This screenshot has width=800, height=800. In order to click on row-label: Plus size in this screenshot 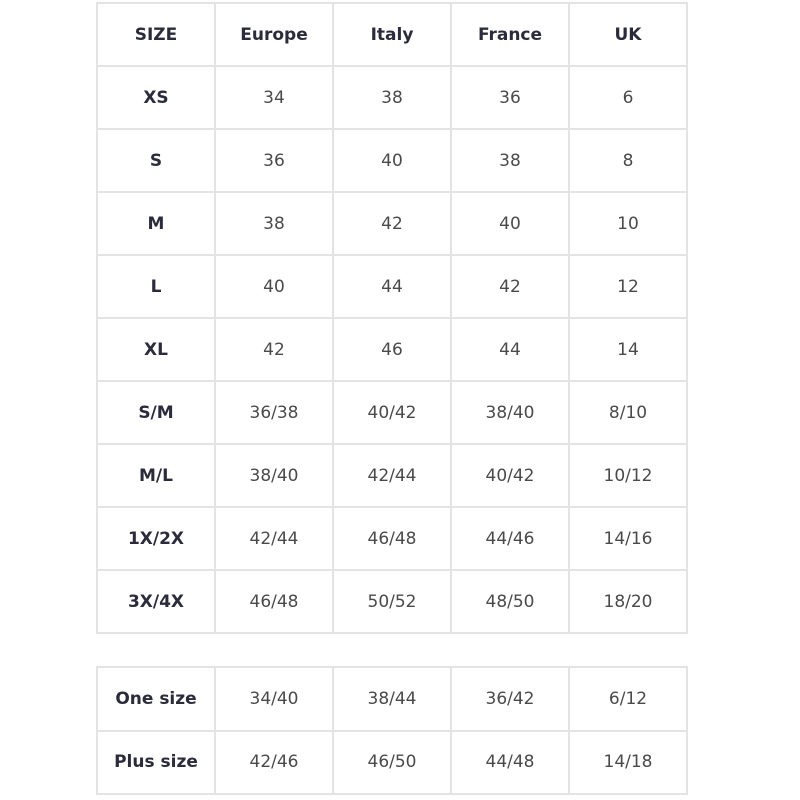, I will do `click(156, 762)`.